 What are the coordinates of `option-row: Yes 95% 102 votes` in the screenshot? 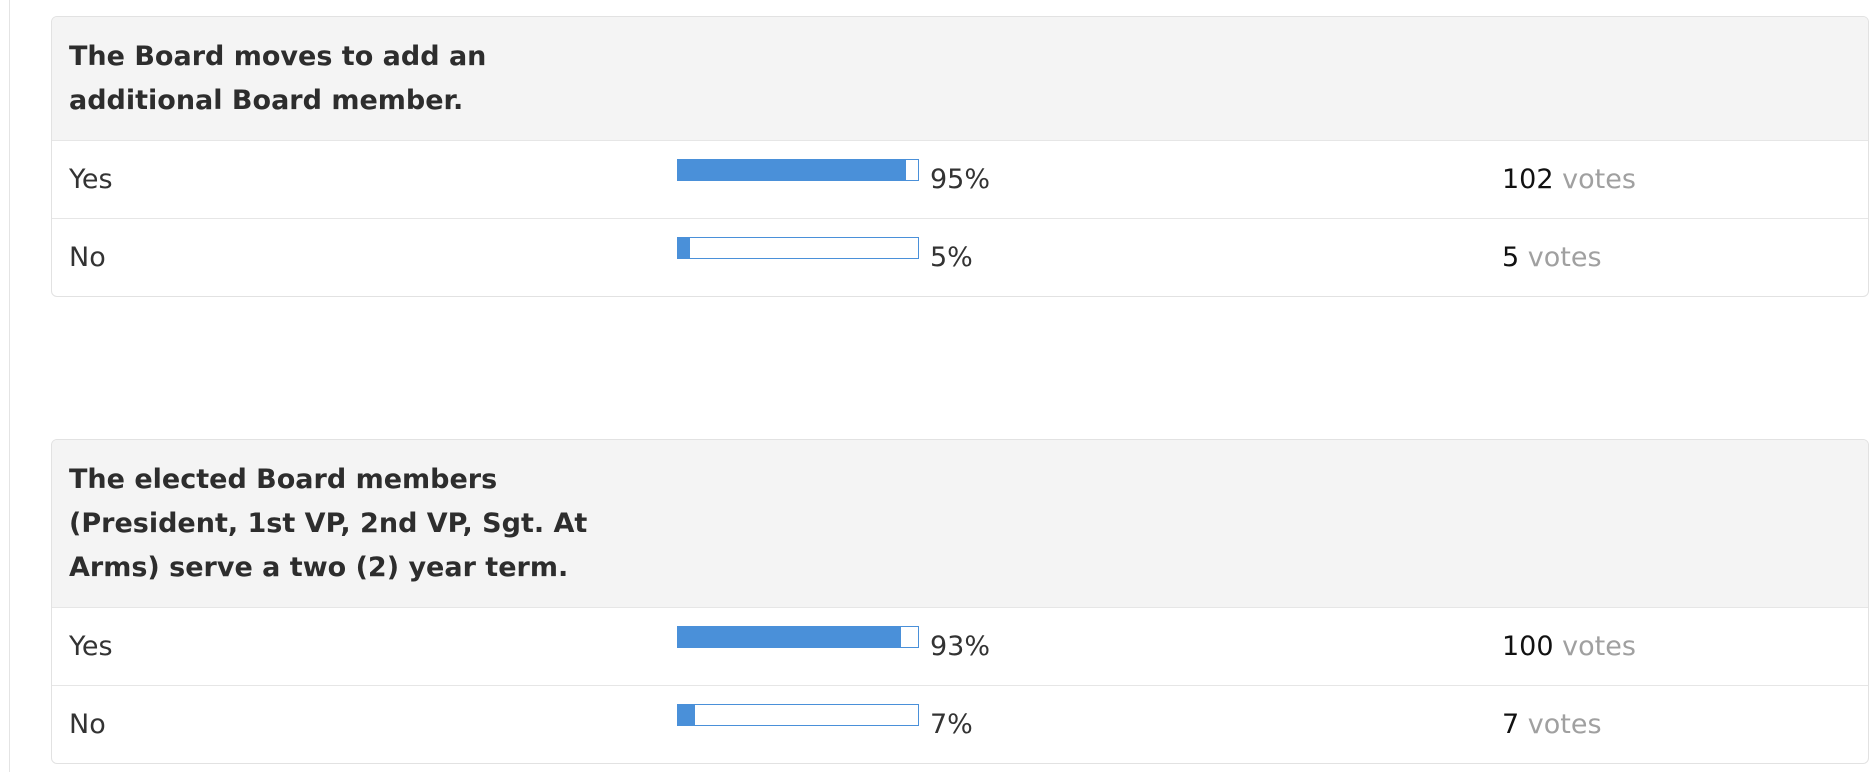 It's located at (960, 179).